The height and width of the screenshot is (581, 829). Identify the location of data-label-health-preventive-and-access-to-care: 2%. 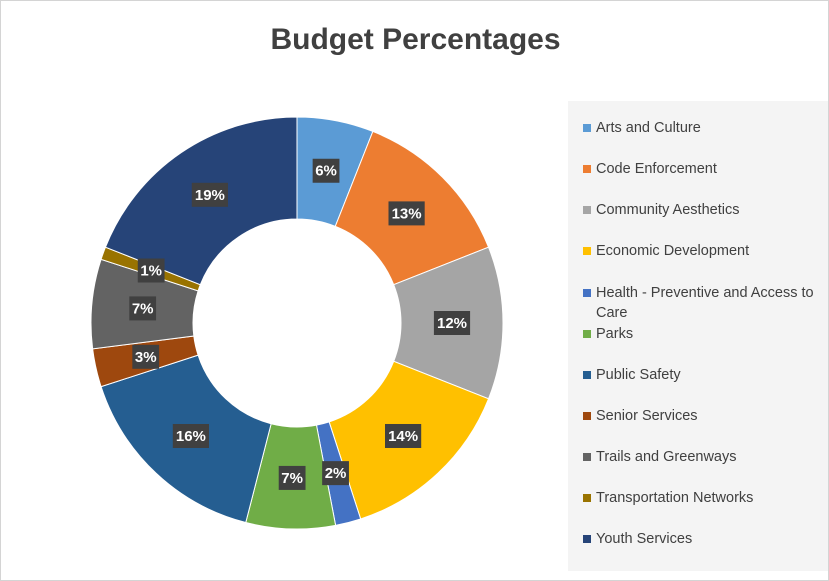
(335, 473).